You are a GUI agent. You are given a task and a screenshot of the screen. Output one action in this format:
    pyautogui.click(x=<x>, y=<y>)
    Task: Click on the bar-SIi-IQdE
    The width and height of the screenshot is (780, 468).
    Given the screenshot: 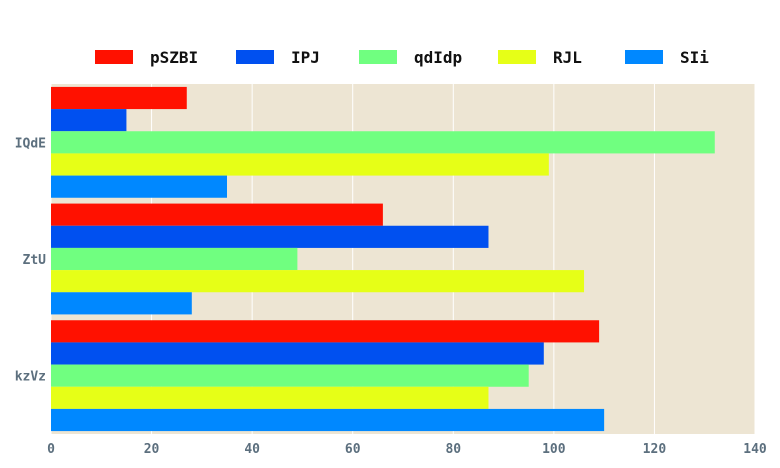 What is the action you would take?
    pyautogui.click(x=139, y=186)
    